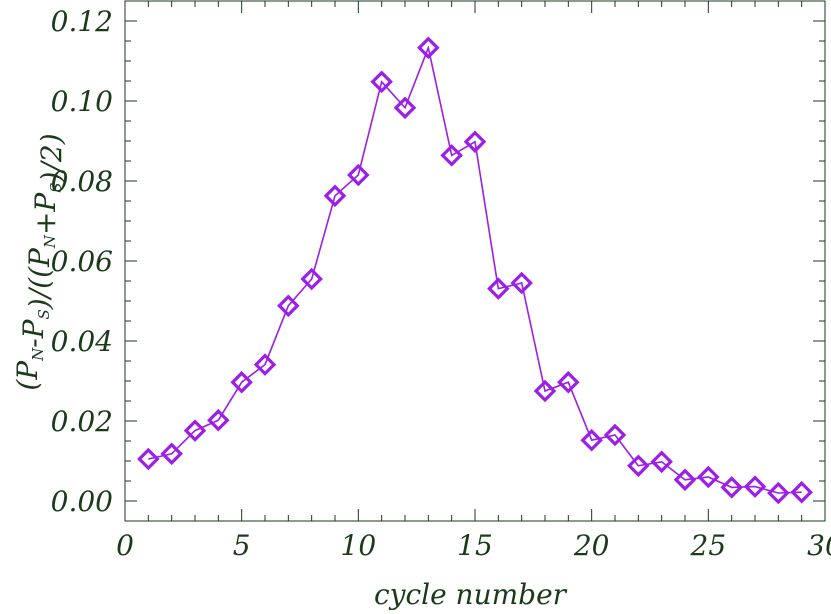 The image size is (831, 614). I want to click on y-label-part: +P, so click(45, 213).